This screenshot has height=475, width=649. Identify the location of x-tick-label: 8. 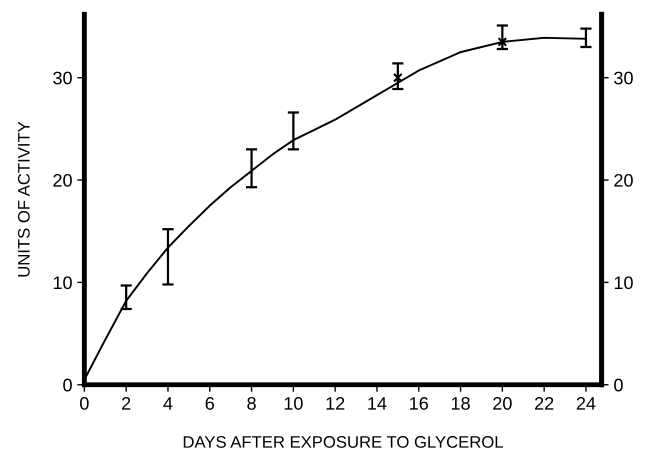
(251, 403).